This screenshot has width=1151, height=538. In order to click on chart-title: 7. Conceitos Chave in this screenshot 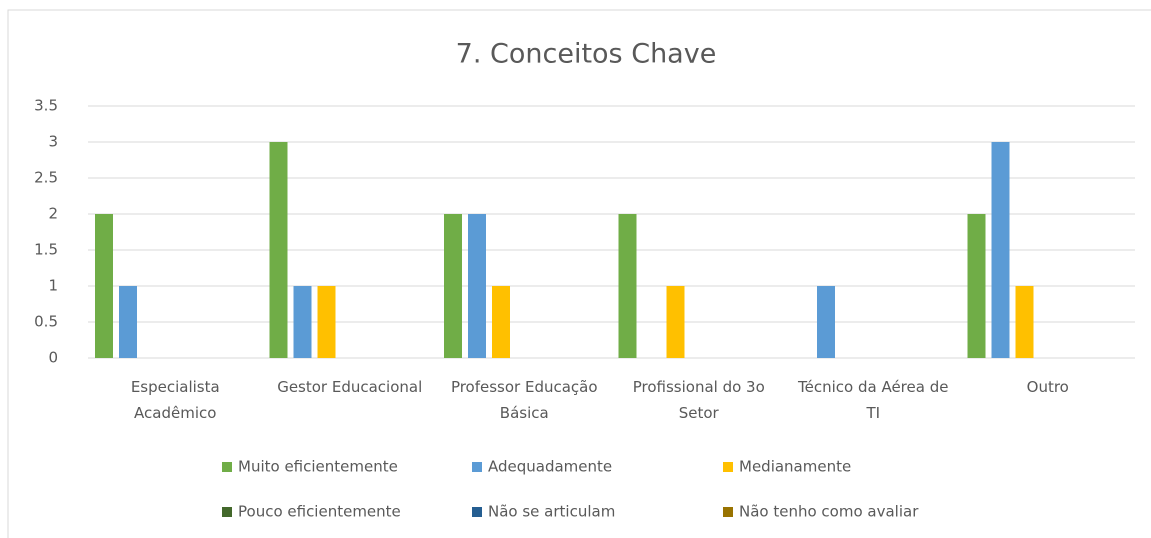, I will do `click(586, 54)`.